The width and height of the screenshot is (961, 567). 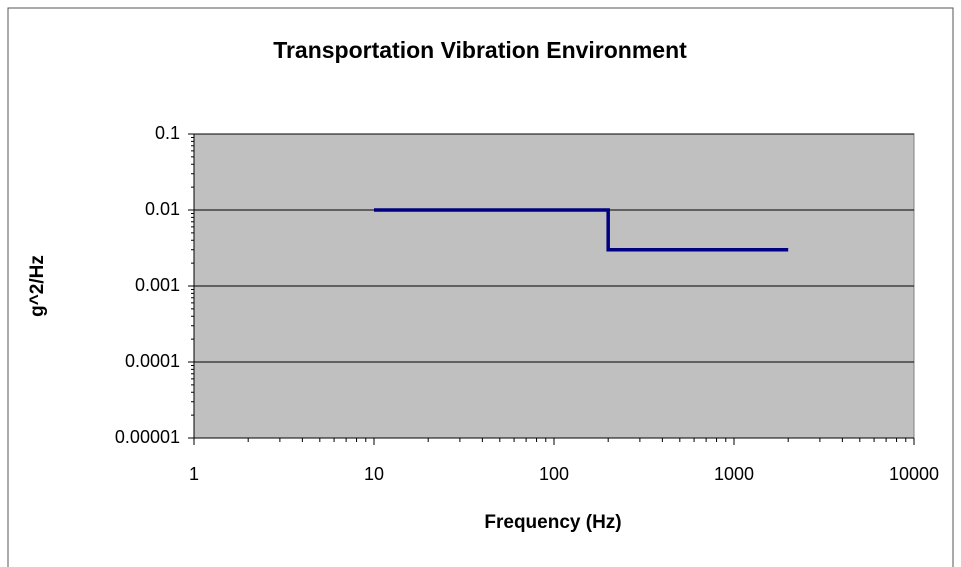 I want to click on x-axis-label: Frequency (Hz), so click(x=552, y=522).